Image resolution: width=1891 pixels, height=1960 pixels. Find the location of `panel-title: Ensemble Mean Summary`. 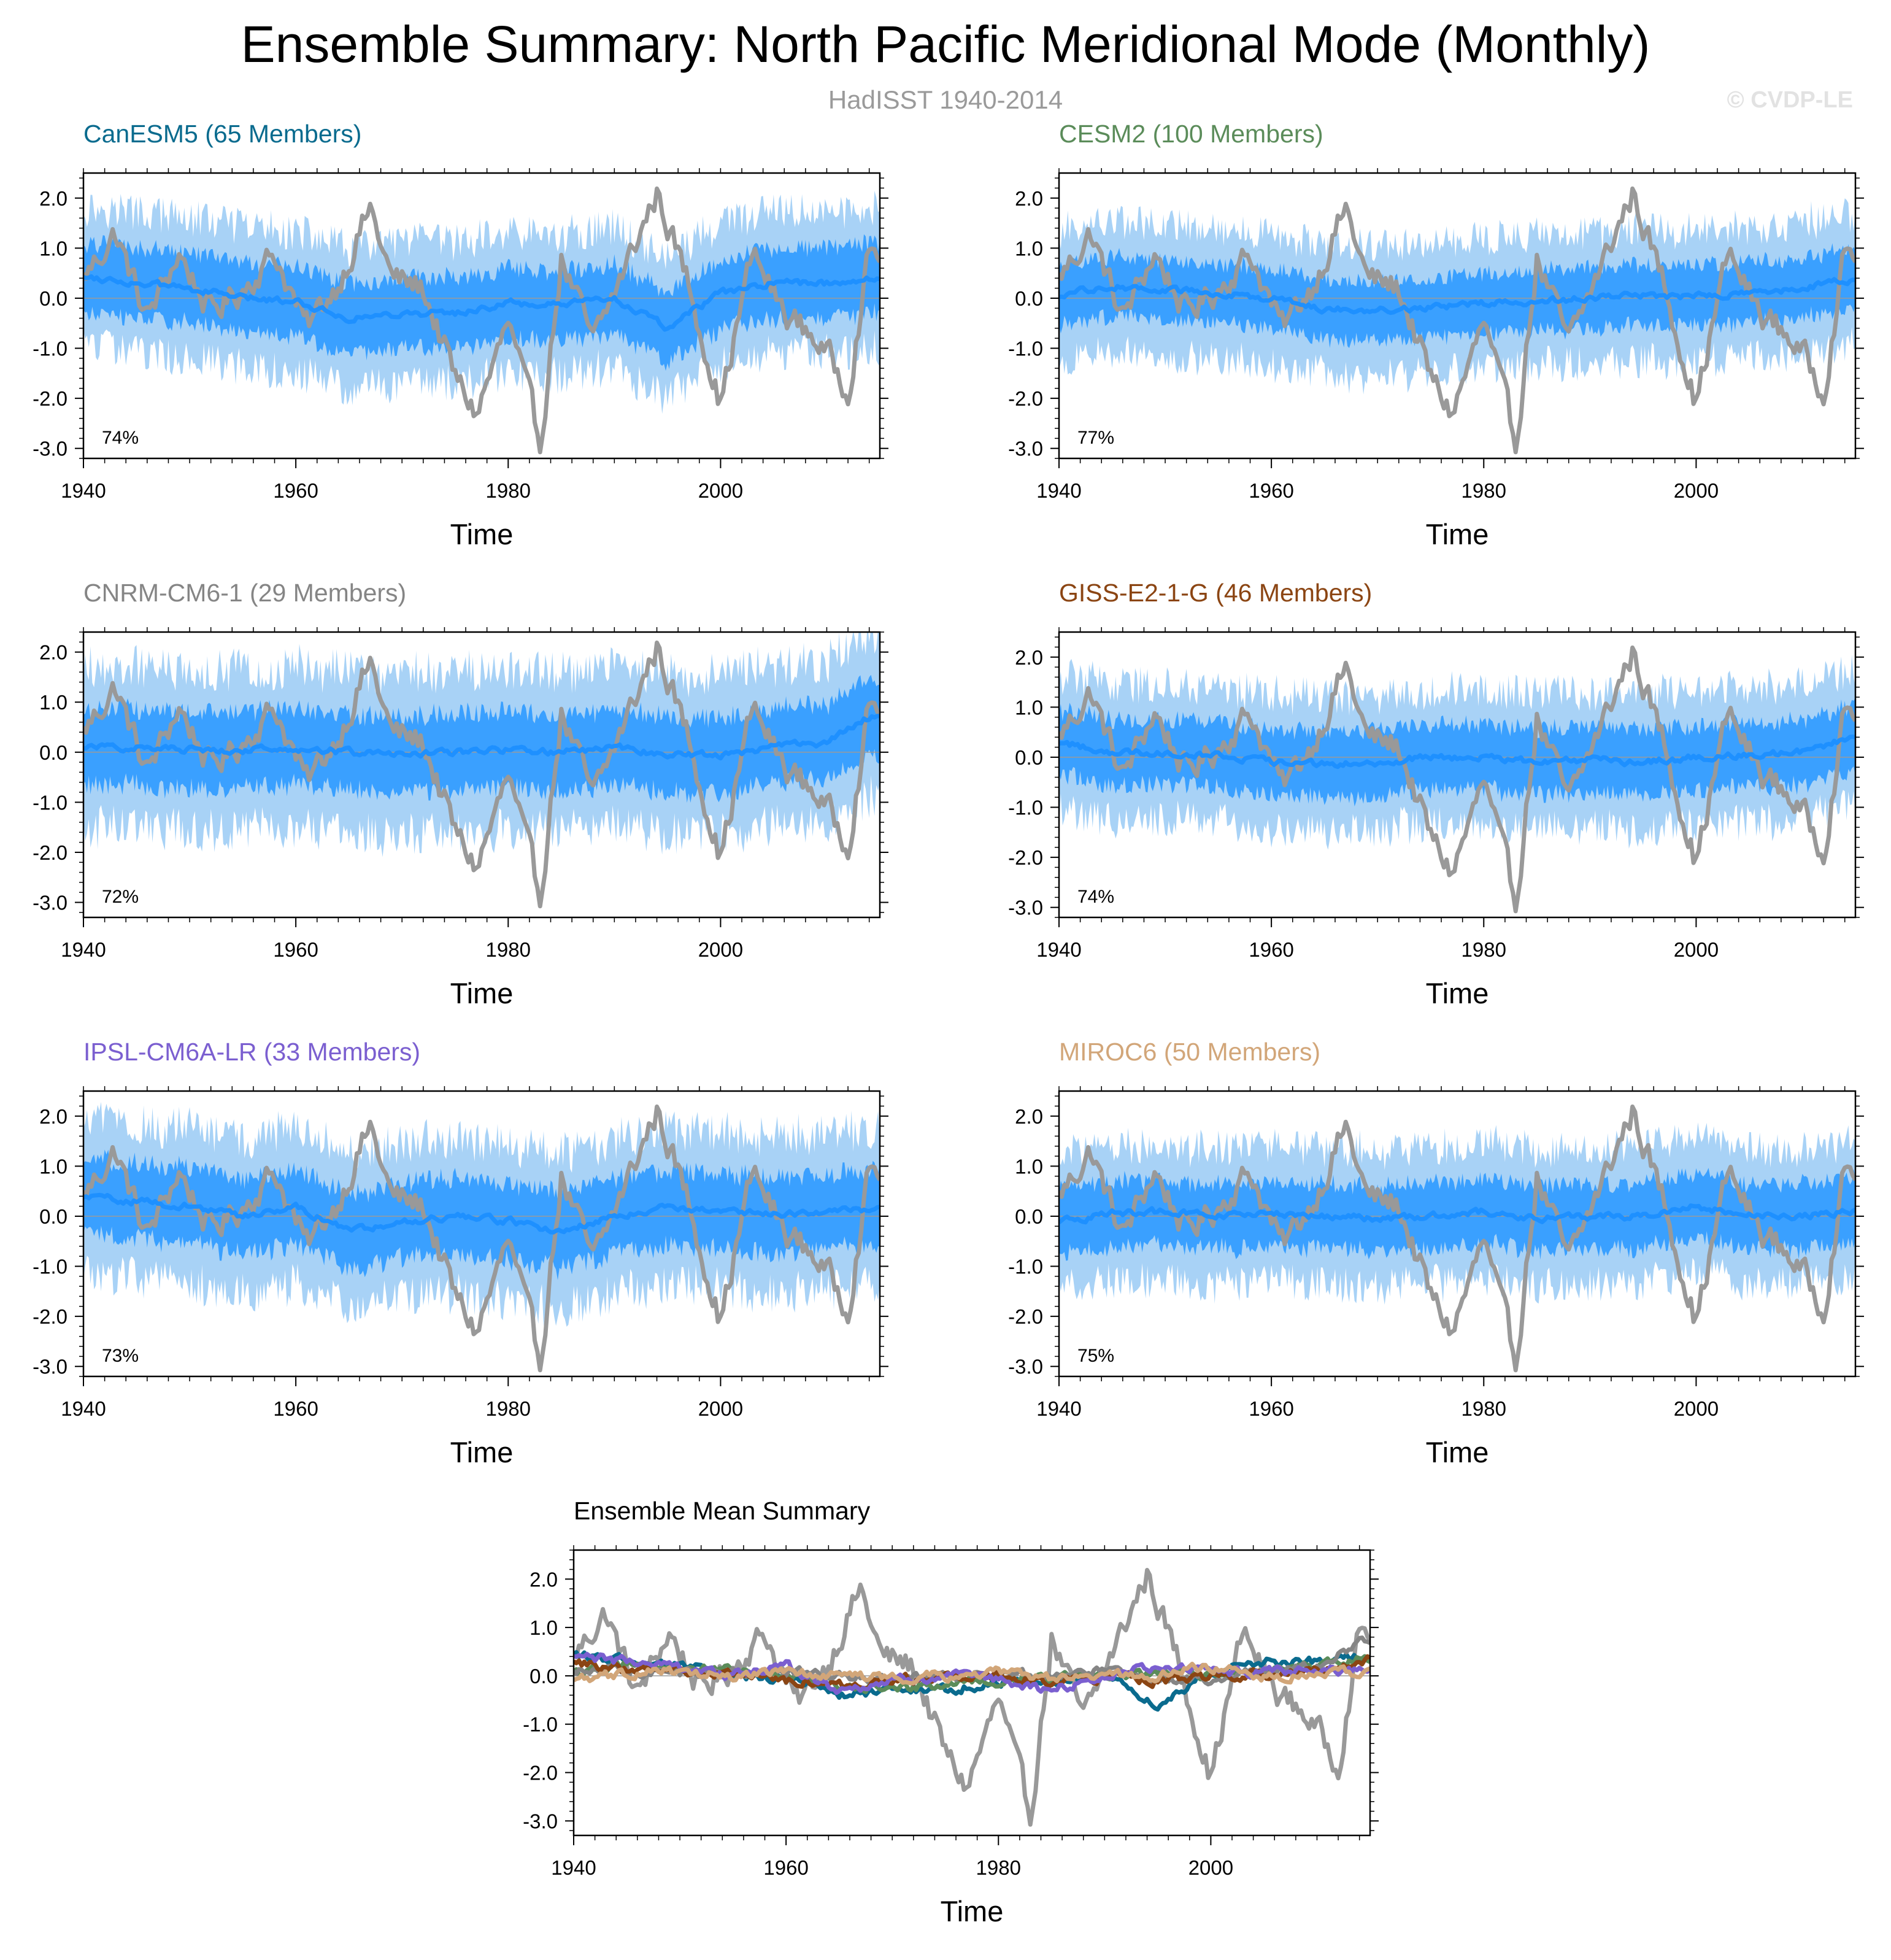

panel-title: Ensemble Mean Summary is located at coordinates (722, 1511).